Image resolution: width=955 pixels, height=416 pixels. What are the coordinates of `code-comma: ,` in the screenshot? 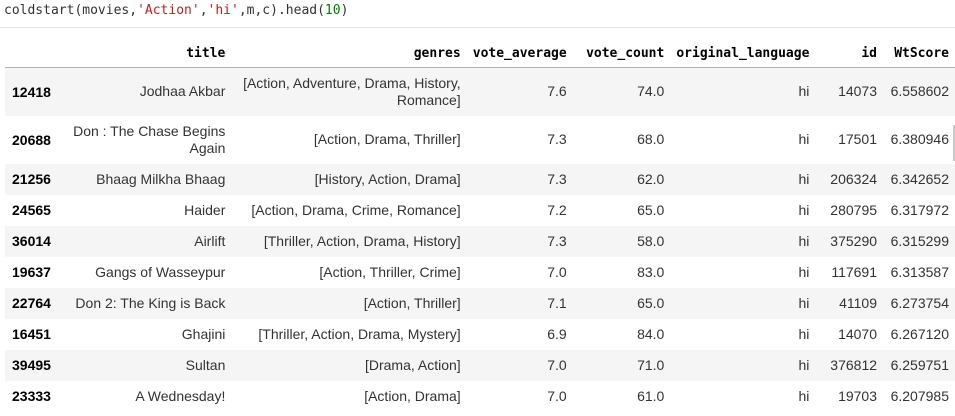 It's located at (203, 10).